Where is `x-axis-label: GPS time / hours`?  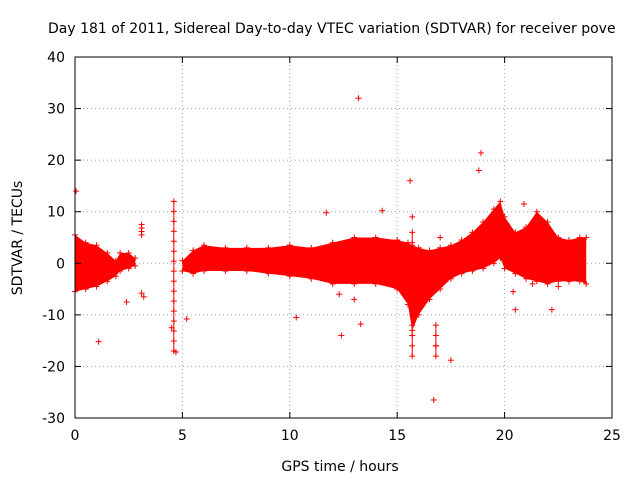 x-axis-label: GPS time / hours is located at coordinates (339, 467).